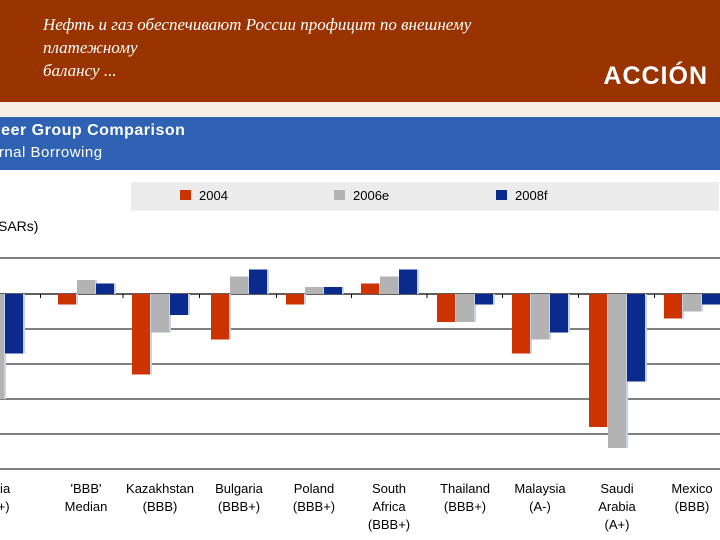 This screenshot has height=540, width=720. What do you see at coordinates (501, 195) in the screenshot?
I see `legend-swatch-2008f` at bounding box center [501, 195].